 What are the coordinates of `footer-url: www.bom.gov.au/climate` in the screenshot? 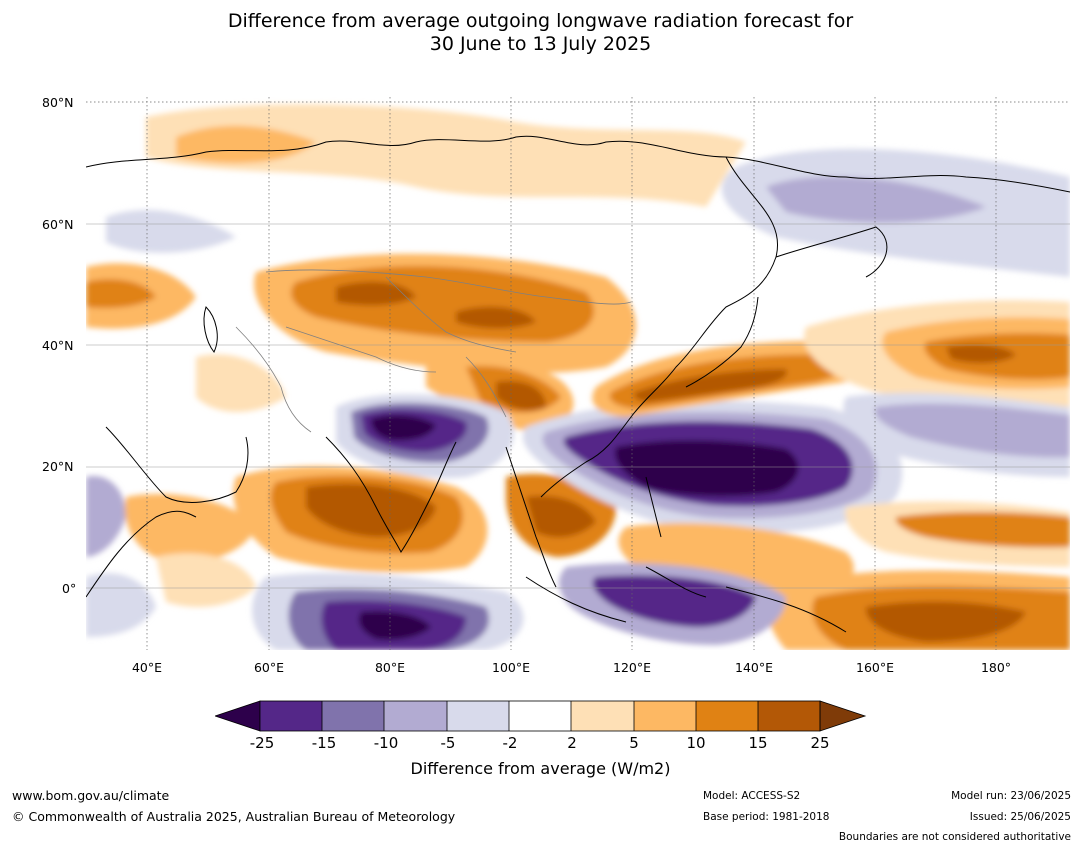 It's located at (91, 795).